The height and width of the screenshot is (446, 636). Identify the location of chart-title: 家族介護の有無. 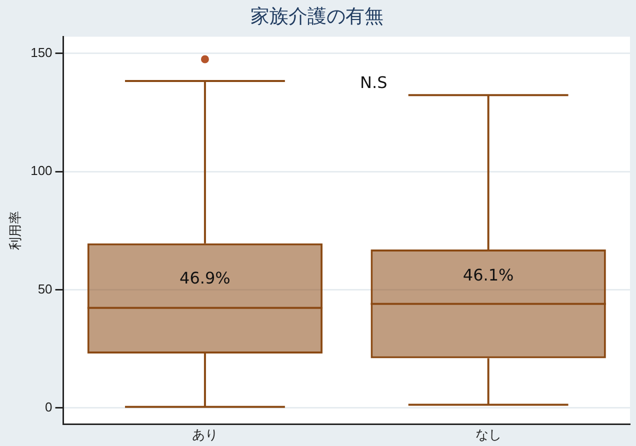
(317, 16).